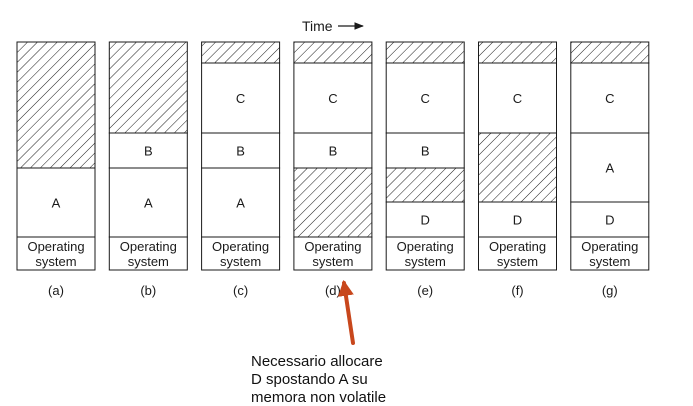  I want to click on annotation-line-3: memora non volatile, so click(318, 397).